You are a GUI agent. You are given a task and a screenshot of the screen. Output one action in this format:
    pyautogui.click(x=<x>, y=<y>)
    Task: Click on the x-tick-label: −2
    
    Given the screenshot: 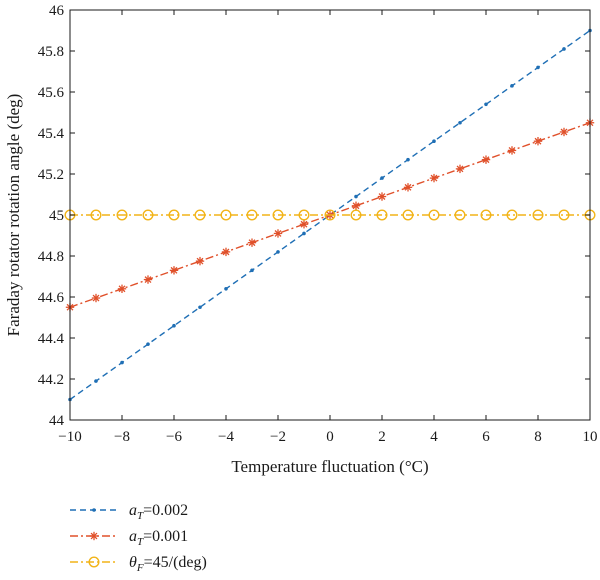 What is the action you would take?
    pyautogui.click(x=278, y=437)
    